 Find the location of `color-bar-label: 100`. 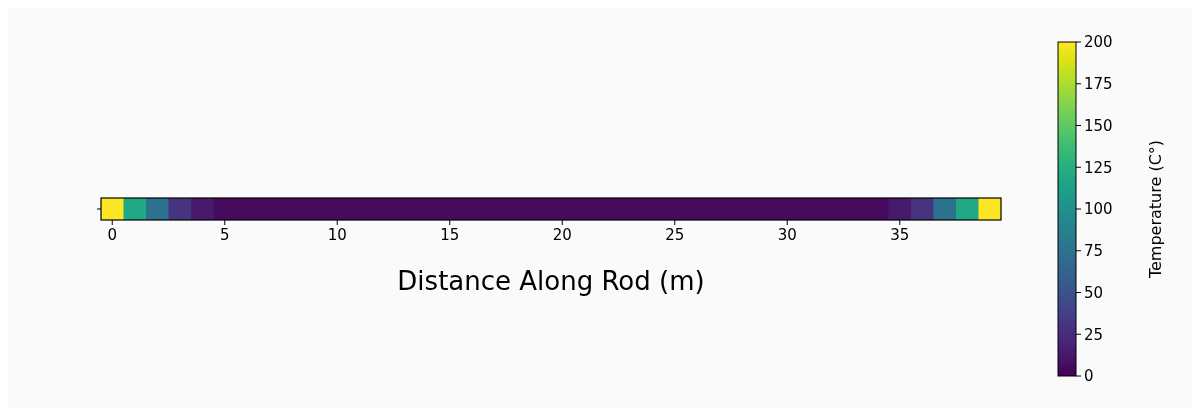

color-bar-label: 100 is located at coordinates (1098, 209).